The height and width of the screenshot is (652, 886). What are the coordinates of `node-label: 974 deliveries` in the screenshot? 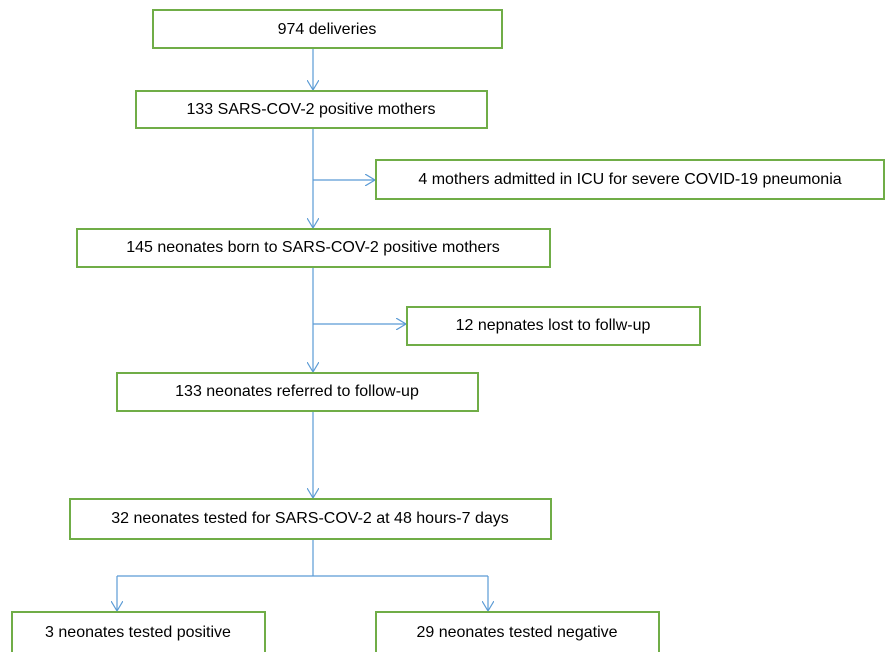 It's located at (327, 29).